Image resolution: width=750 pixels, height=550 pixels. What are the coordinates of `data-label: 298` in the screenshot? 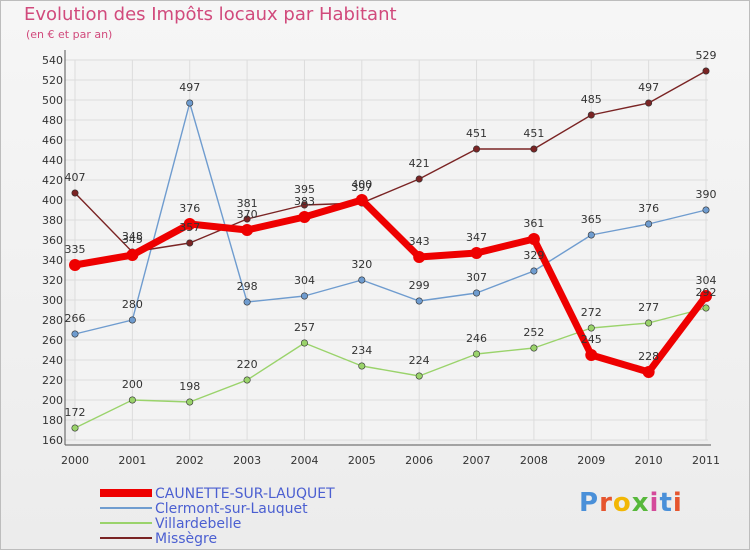 It's located at (247, 286).